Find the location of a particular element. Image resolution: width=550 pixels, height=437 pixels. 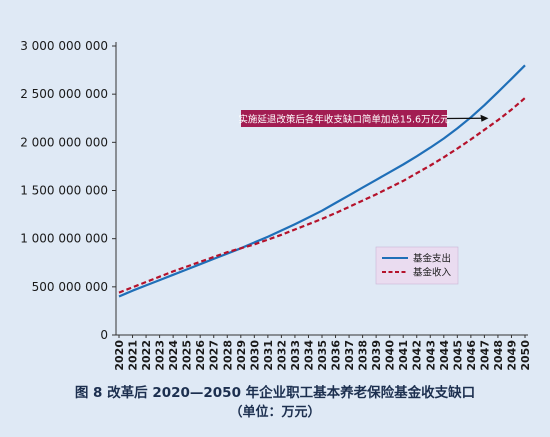

legend-label: 基金支出 is located at coordinates (432, 259).